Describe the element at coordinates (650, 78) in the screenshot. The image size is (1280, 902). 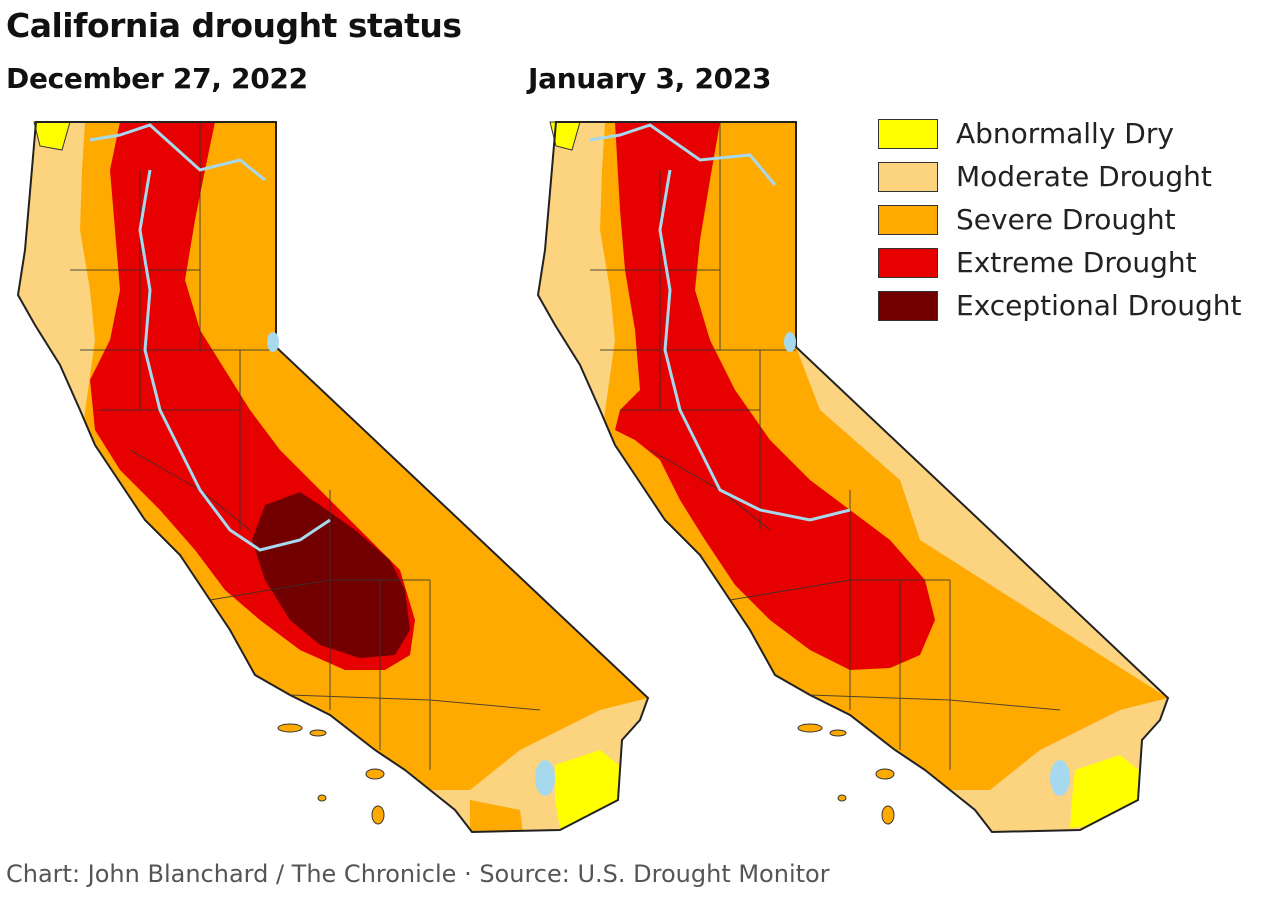
I see `map-date-right: January 3, 2023` at that location.